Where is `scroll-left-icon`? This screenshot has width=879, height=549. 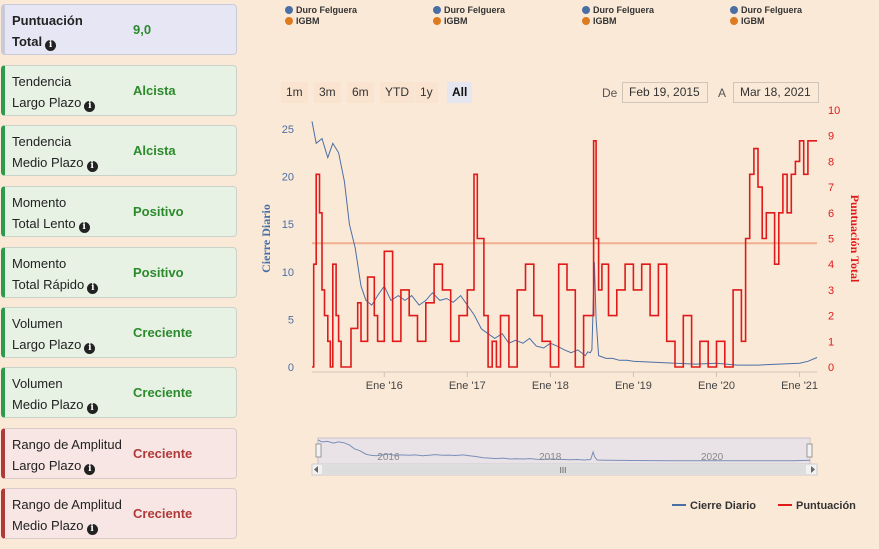
scroll-left-icon is located at coordinates (316, 469).